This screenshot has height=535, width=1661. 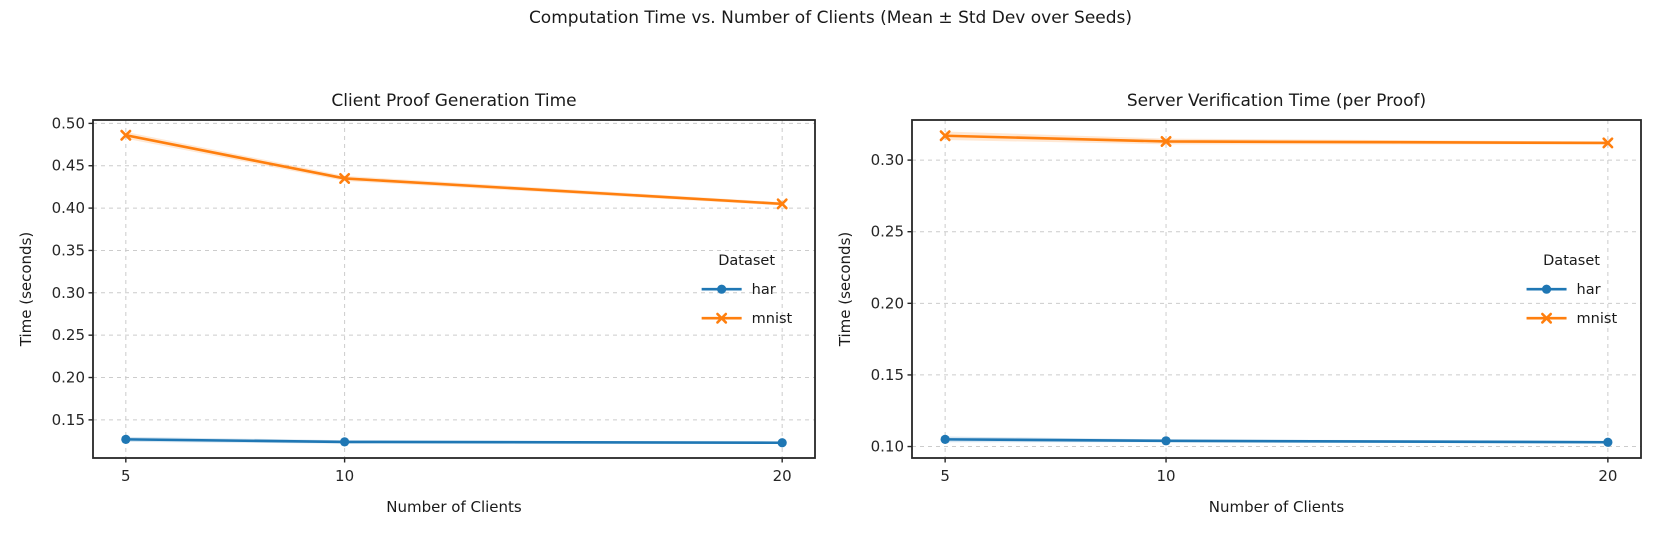 I want to click on chart-title: Server Verification Time (per Proof), so click(x=1276, y=101).